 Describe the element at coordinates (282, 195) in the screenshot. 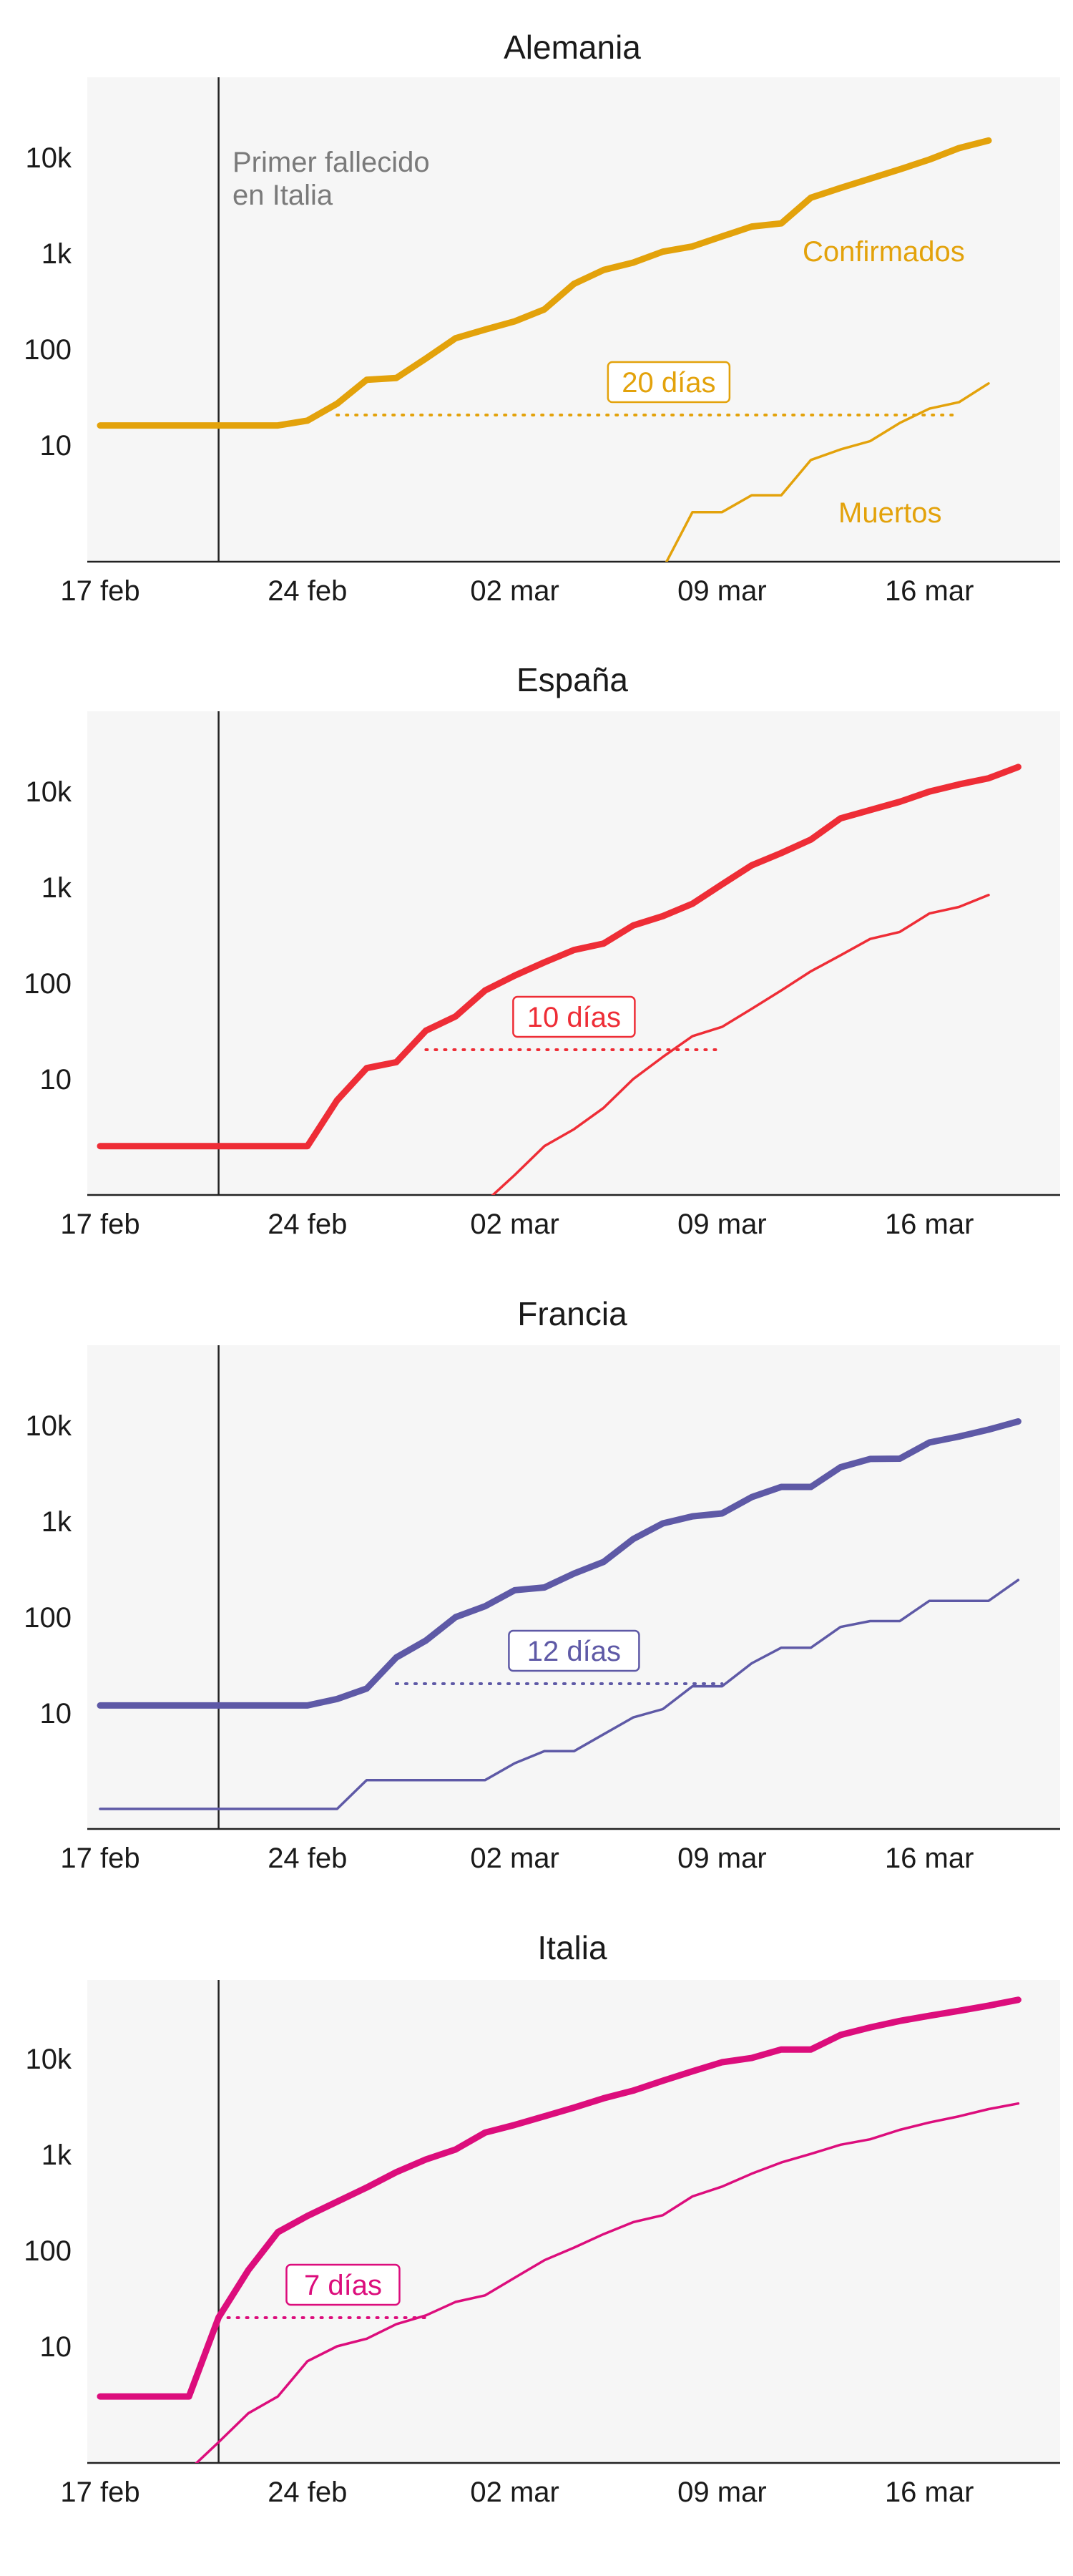

I see `annotation-primer-fallecido: en Italia` at that location.